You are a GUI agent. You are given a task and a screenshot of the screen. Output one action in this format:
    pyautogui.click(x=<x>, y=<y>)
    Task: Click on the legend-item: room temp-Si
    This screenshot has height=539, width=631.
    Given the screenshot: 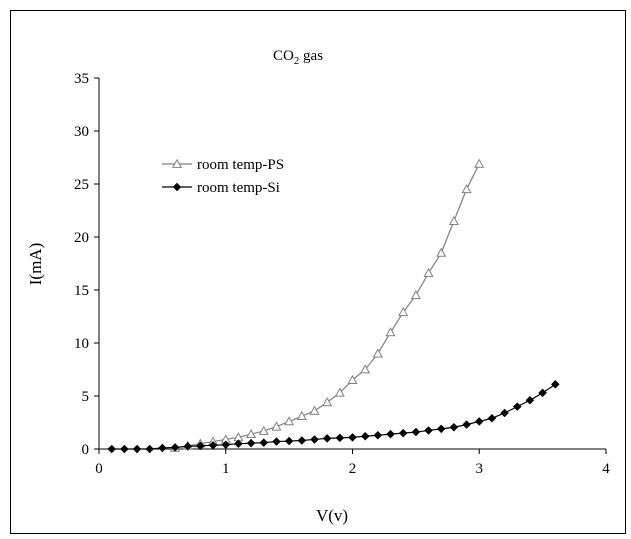 What is the action you would take?
    pyautogui.click(x=221, y=188)
    